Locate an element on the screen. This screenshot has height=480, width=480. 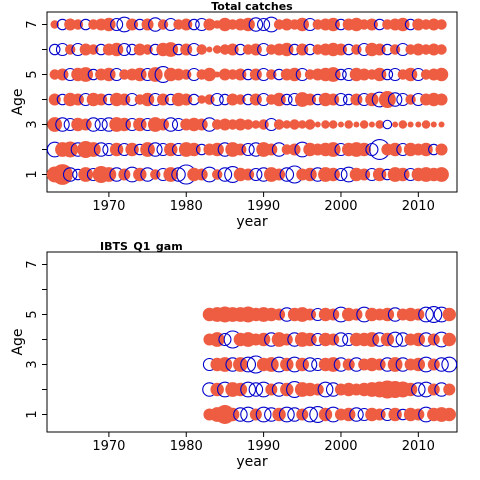
bubble-group is located at coordinates (330, 365).